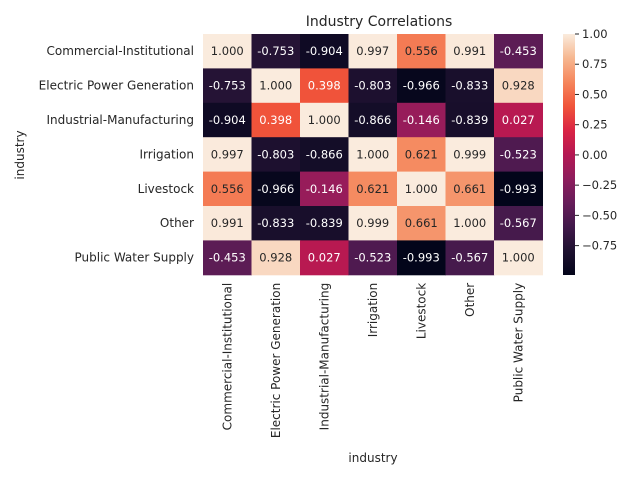 This screenshot has width=640, height=480. What do you see at coordinates (120, 120) in the screenshot?
I see `y-tick-label: Industrial-Manufacturing` at bounding box center [120, 120].